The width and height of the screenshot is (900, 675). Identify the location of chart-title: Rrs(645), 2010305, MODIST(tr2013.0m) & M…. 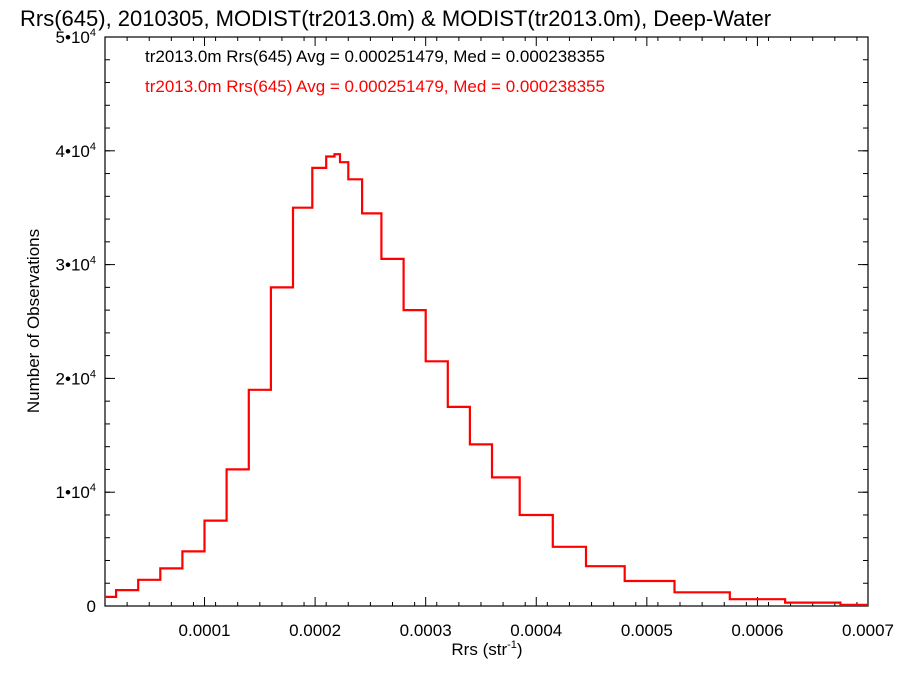
(395, 18).